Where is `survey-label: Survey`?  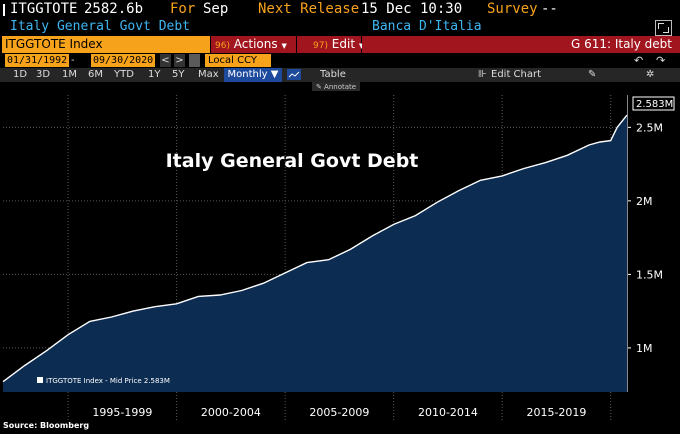 survey-label: Survey is located at coordinates (512, 9).